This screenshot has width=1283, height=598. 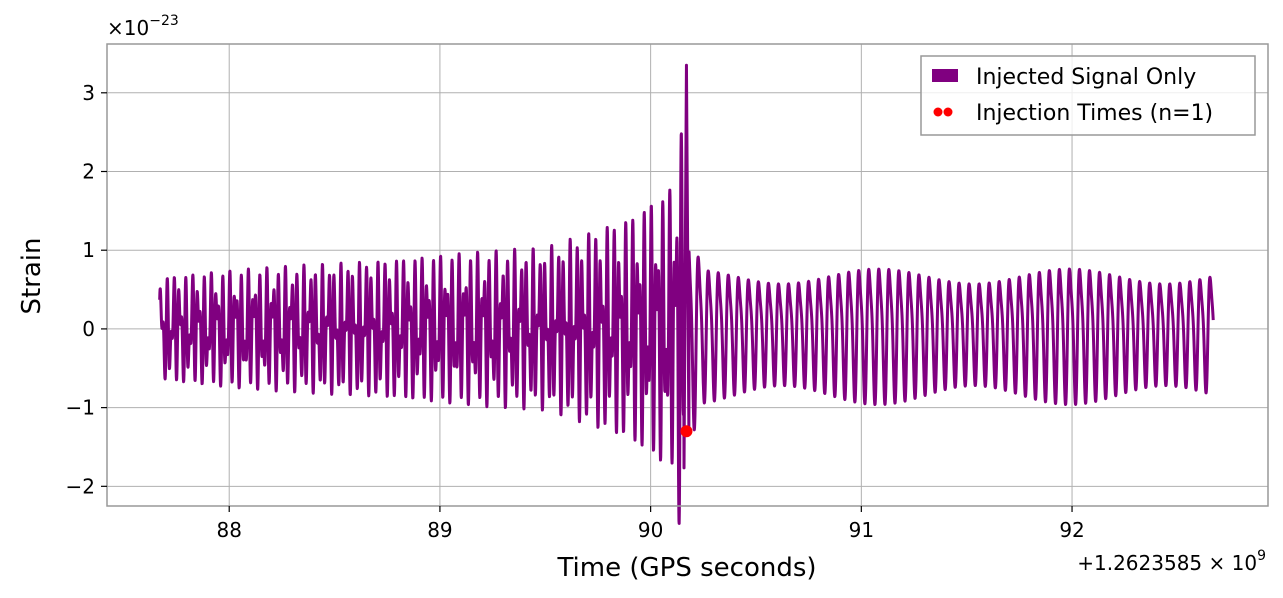 What do you see at coordinates (686, 568) in the screenshot?
I see `x-axis-label: Time (GPS seconds)` at bounding box center [686, 568].